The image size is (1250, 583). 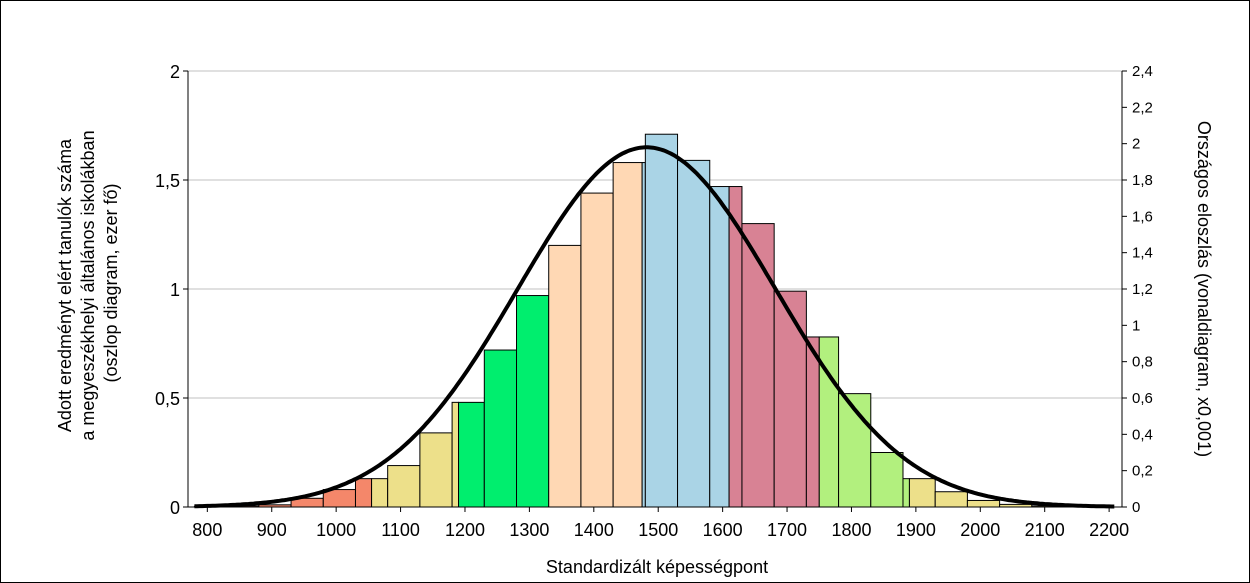 What do you see at coordinates (1142, 362) in the screenshot?
I see `y2-tick-label: 0,8` at bounding box center [1142, 362].